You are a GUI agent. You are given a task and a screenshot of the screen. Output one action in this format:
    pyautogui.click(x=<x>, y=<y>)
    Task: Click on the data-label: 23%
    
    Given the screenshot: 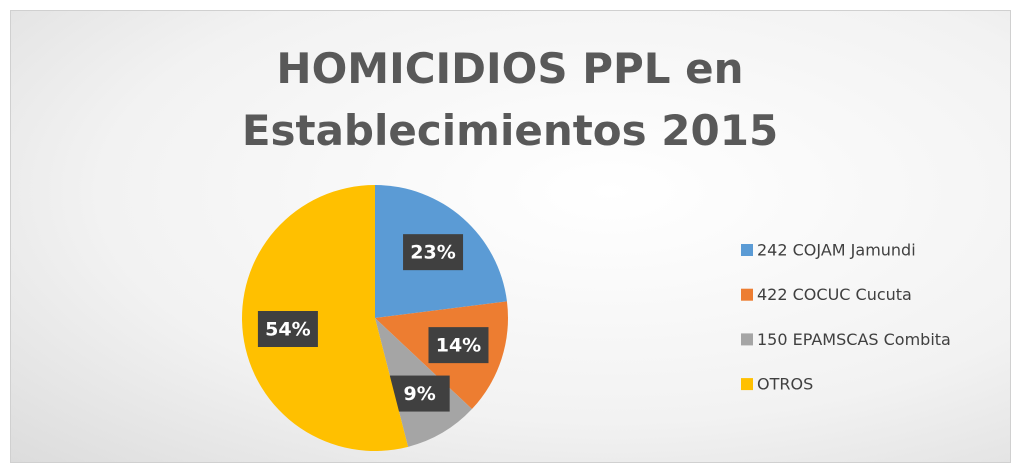 What is the action you would take?
    pyautogui.click(x=432, y=253)
    